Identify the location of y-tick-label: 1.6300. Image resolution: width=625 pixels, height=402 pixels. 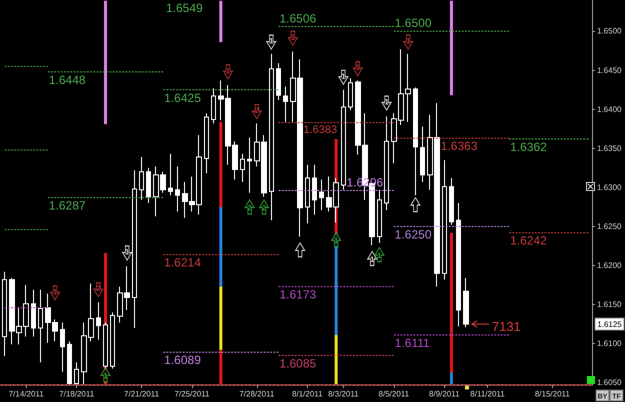
(609, 187).